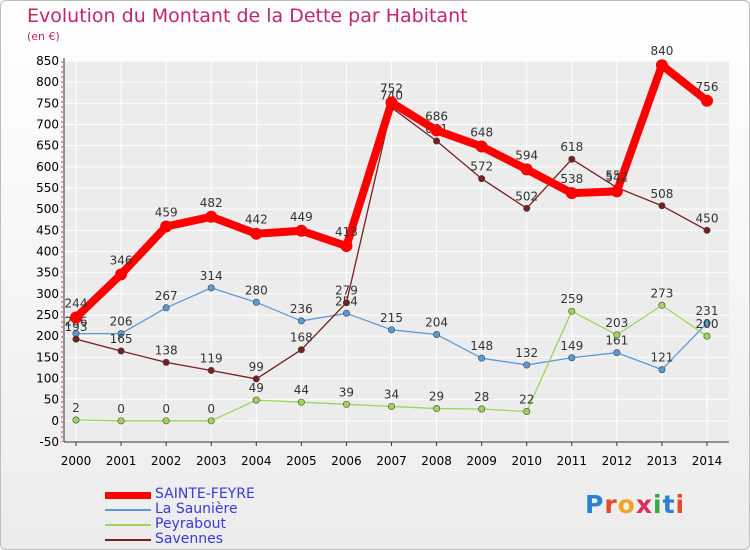  Describe the element at coordinates (616, 323) in the screenshot. I see `data-label: 203` at that location.